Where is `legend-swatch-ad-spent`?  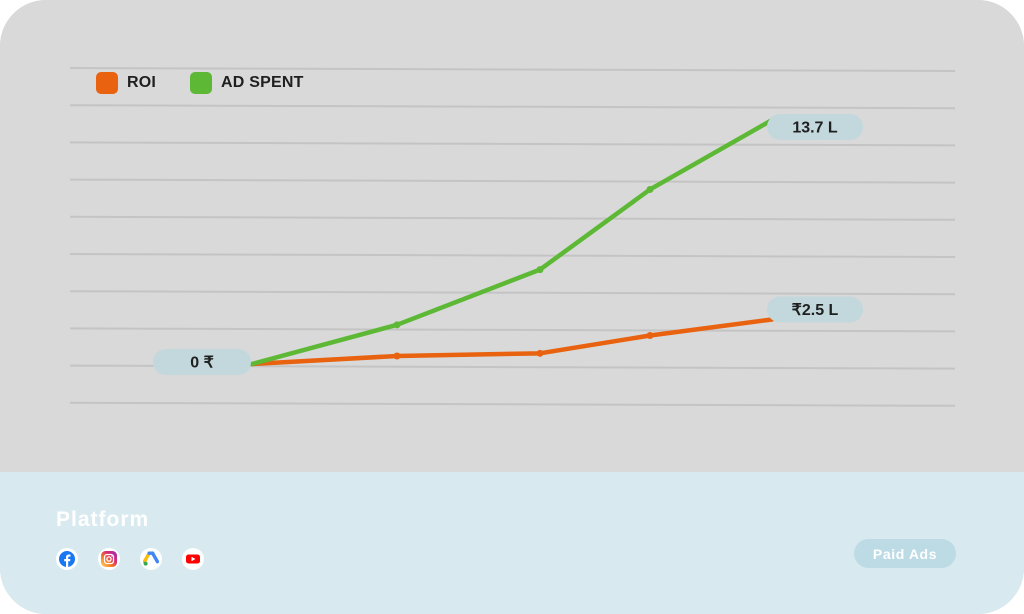 legend-swatch-ad-spent is located at coordinates (201, 83).